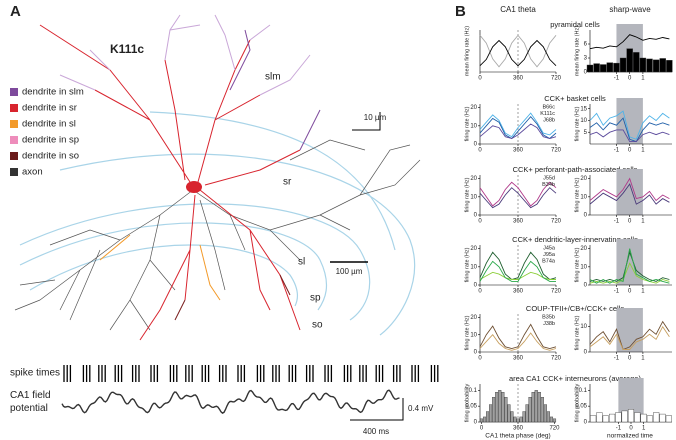 The height and width of the screenshot is (440, 676). I want to click on legend-label: K111c, so click(547, 114).